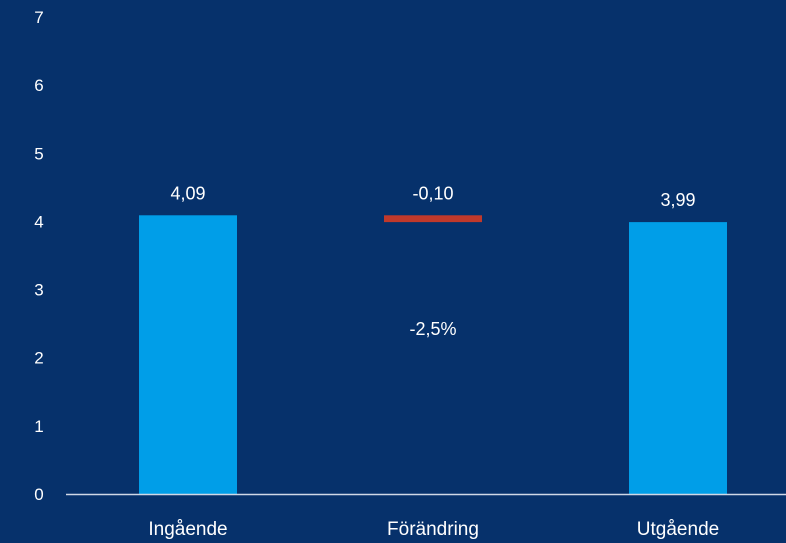 The width and height of the screenshot is (786, 543). I want to click on y-tick-label: 0, so click(38, 494).